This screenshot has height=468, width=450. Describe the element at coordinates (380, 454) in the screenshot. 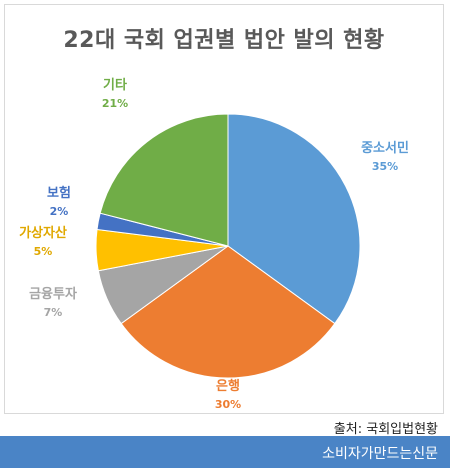

I see `publisher-name: 소비자가만드는신문` at that location.